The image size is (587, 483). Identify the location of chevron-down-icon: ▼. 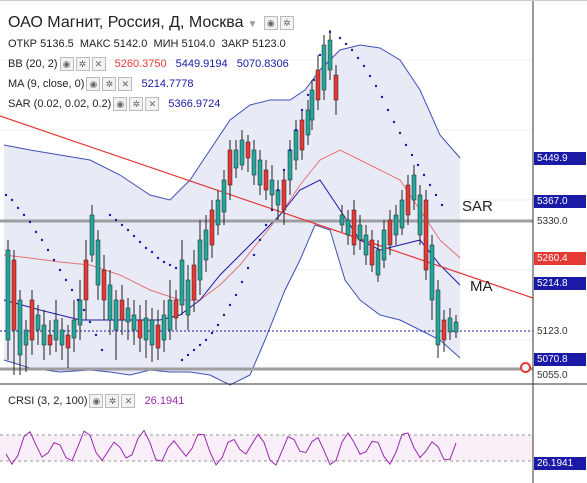
(252, 24).